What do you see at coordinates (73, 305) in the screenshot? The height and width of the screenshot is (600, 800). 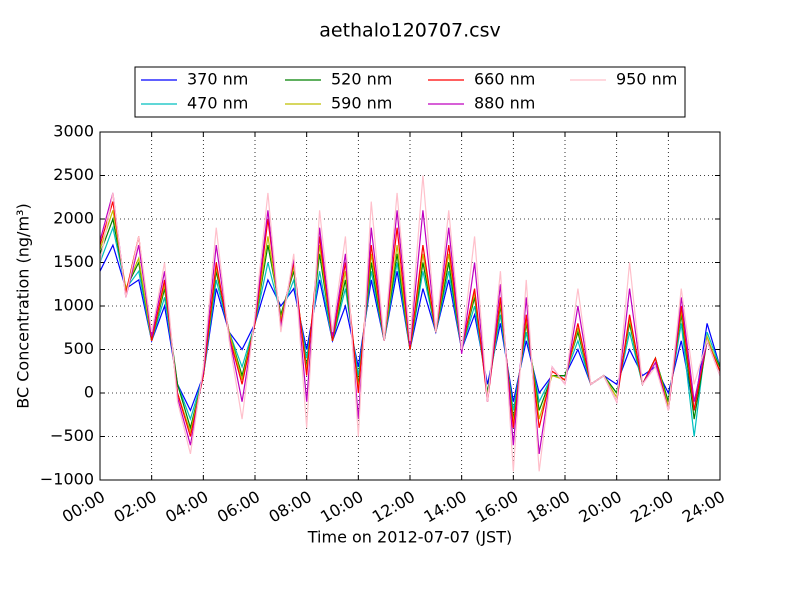 I see `y-tick-label: 1000` at bounding box center [73, 305].